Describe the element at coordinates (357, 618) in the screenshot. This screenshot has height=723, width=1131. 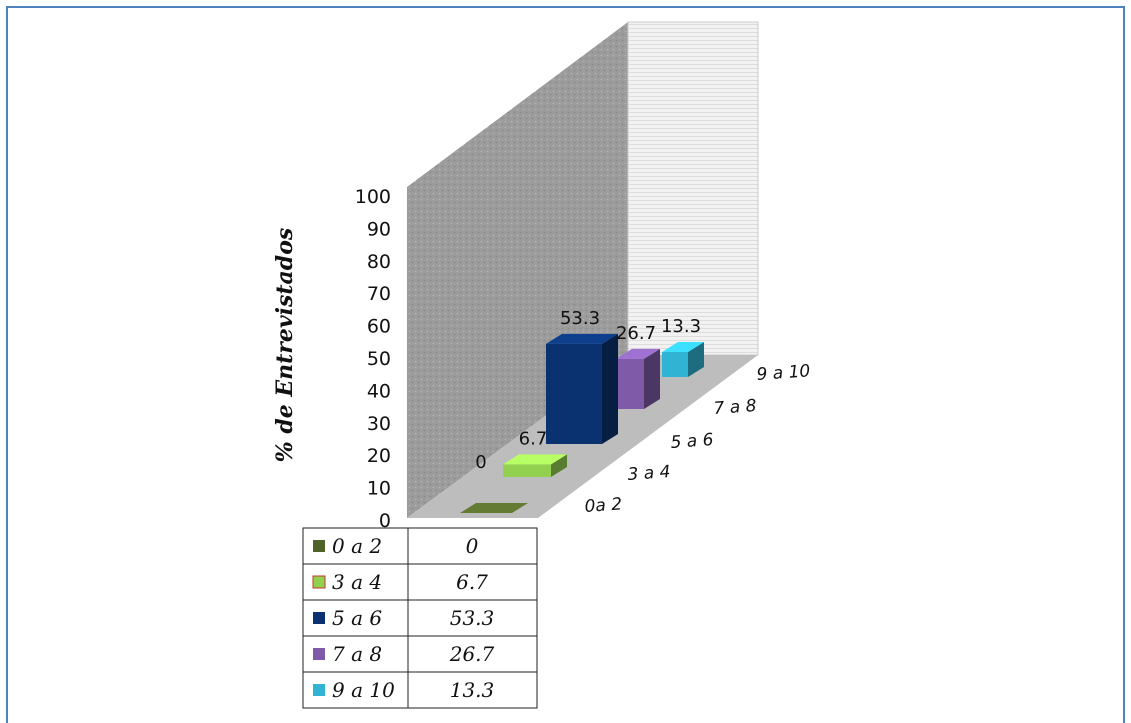
I see `legend-label: 5 a 6` at that location.